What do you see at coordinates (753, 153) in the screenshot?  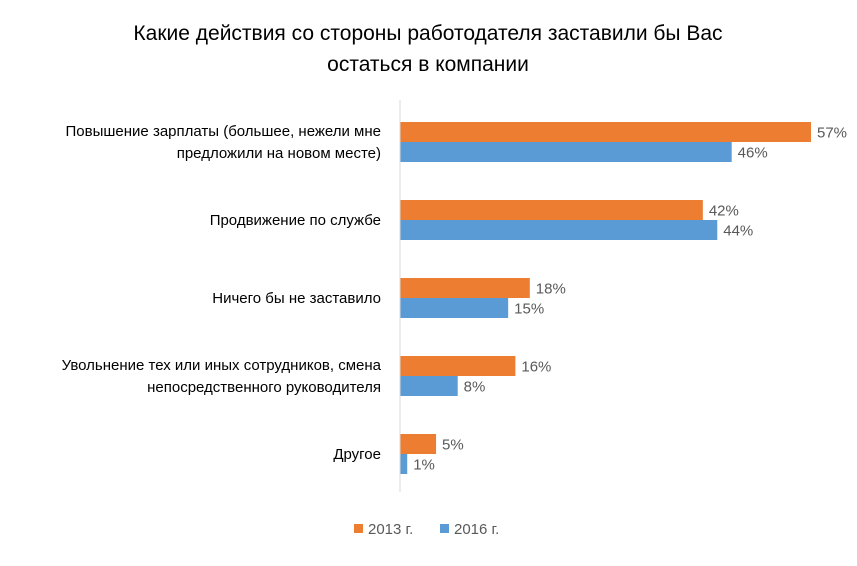 I see `data-label: 46%` at bounding box center [753, 153].